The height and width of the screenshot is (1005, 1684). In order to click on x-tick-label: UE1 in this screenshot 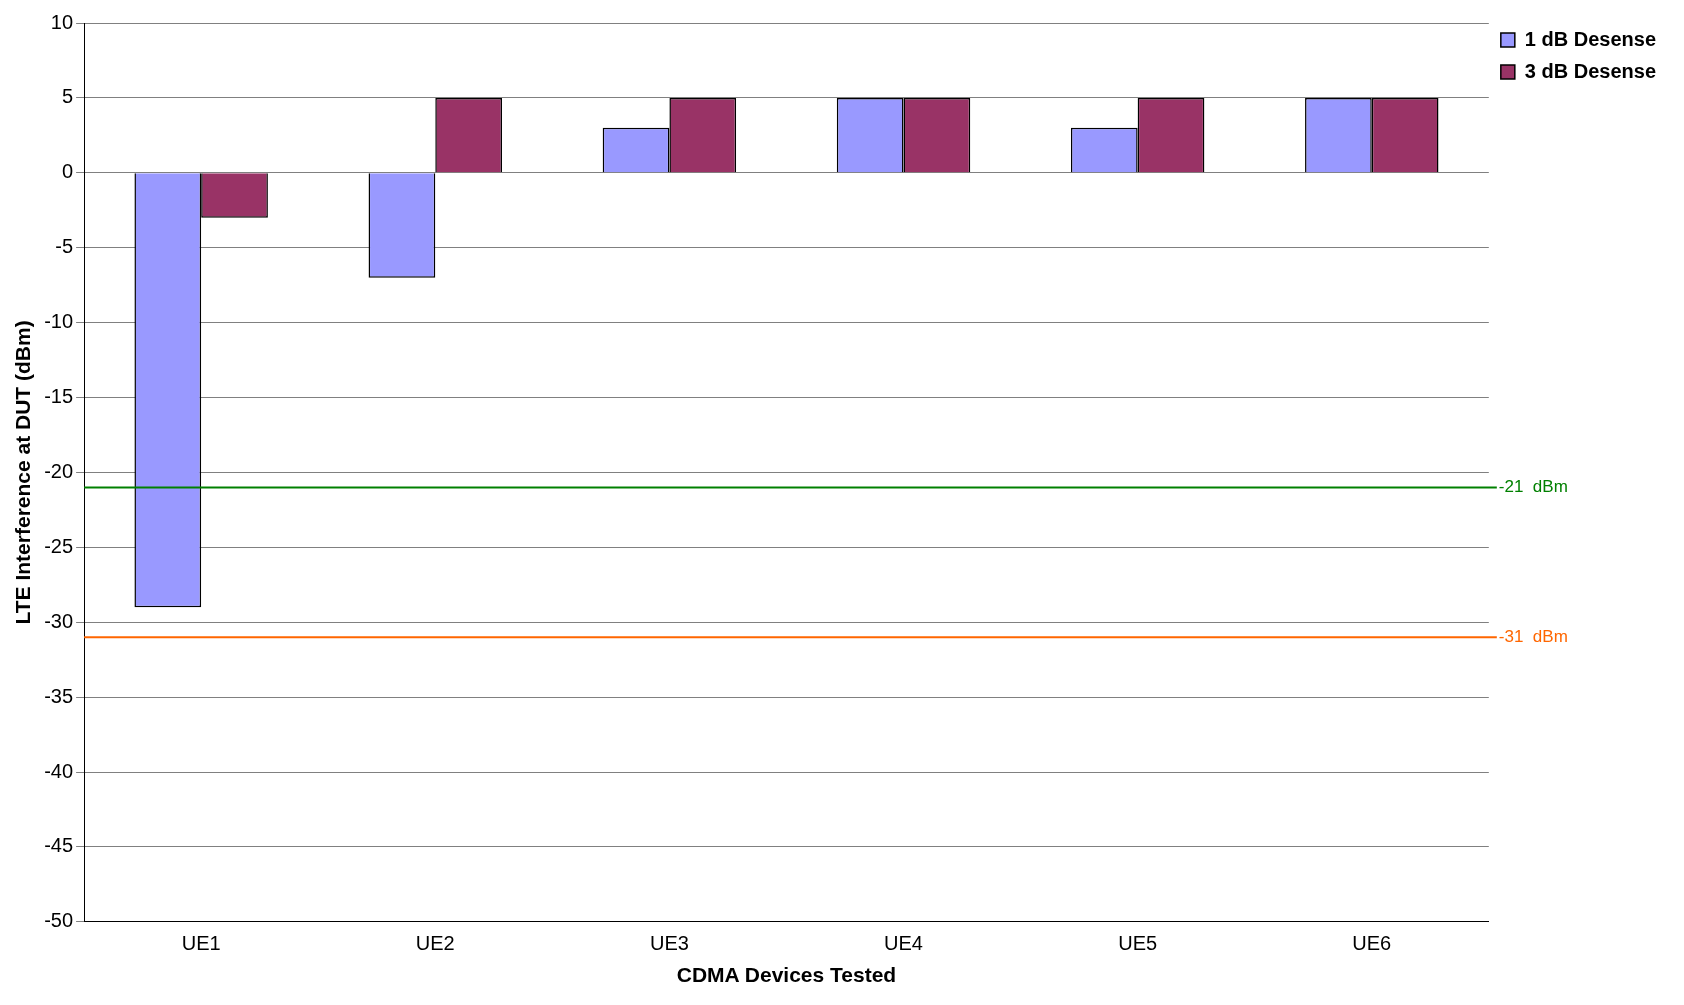, I will do `click(201, 943)`.